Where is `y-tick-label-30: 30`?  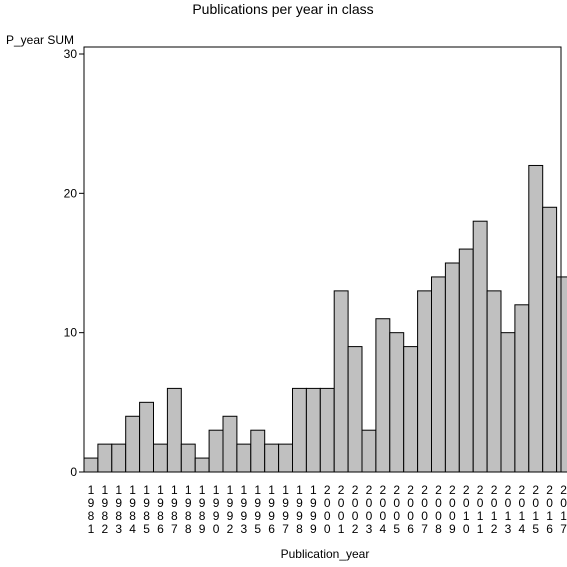
y-tick-label-30: 30 is located at coordinates (71, 54).